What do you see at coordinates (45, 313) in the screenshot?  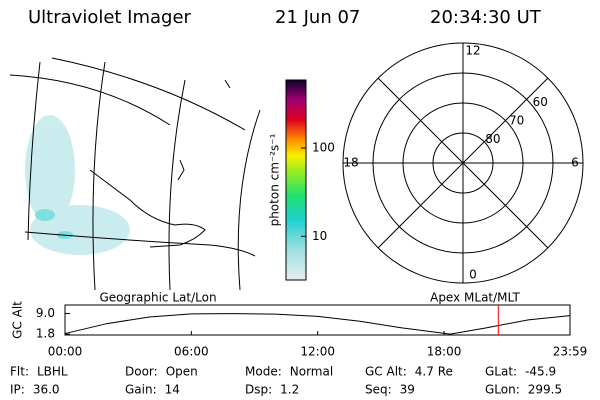 I see `y-tick-label: 9.0` at bounding box center [45, 313].